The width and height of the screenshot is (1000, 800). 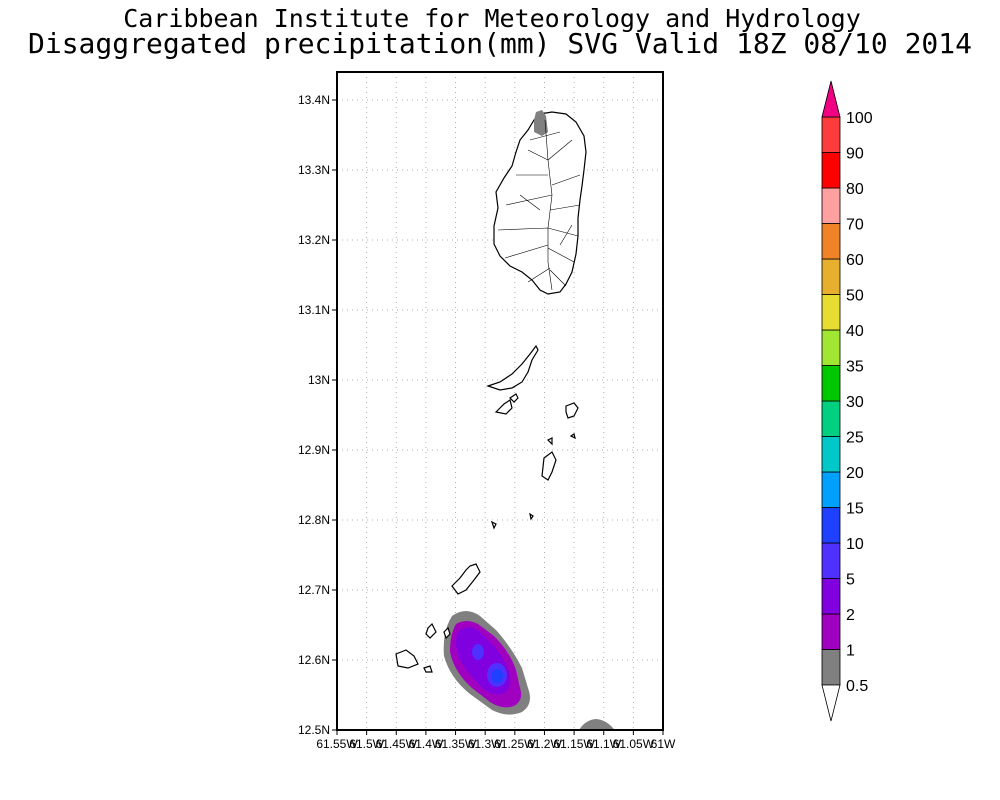 I want to click on mustique-island, so click(x=572, y=410).